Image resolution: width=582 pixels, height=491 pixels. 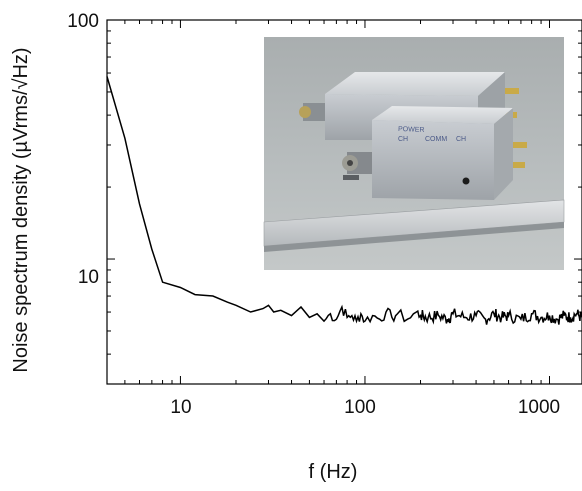 I want to click on inset-label-ch2: CH, so click(x=461, y=139).